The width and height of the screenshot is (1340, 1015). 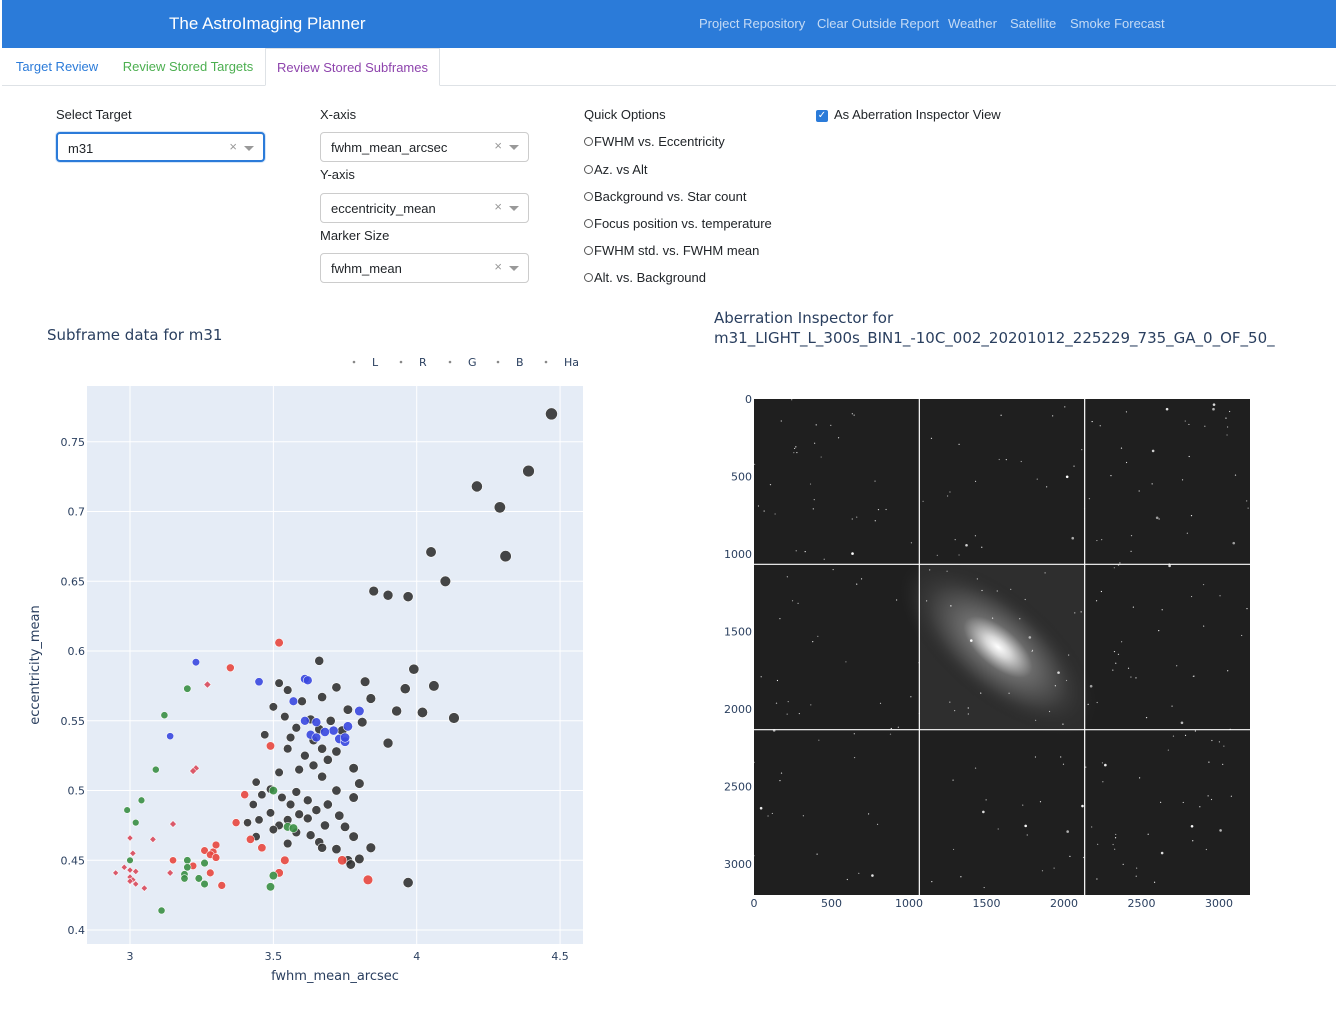 I want to click on aberration-inspector-checkbox: ✓, so click(x=822, y=116).